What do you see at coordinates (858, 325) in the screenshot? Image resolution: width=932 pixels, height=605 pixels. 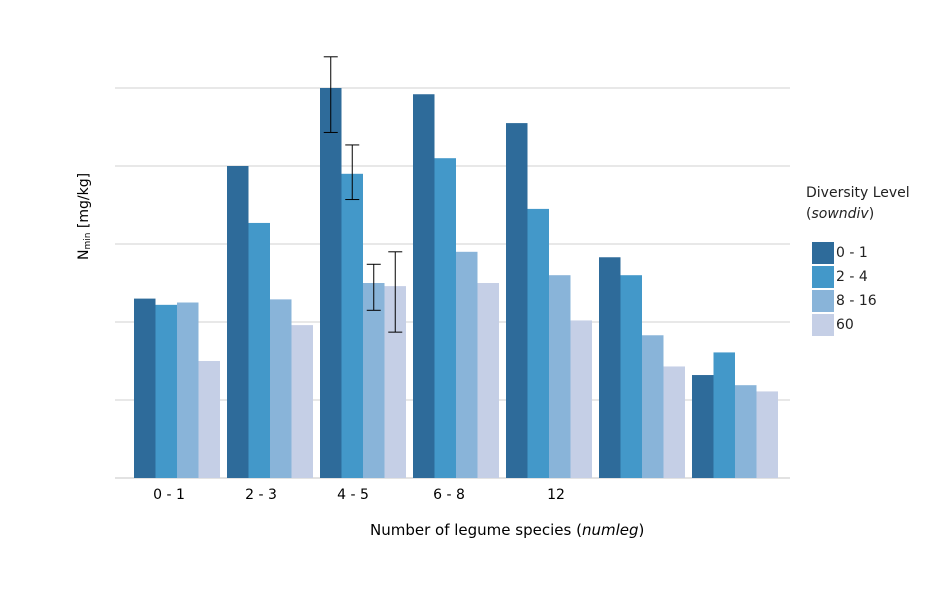 I see `legend-item: 60` at bounding box center [858, 325].